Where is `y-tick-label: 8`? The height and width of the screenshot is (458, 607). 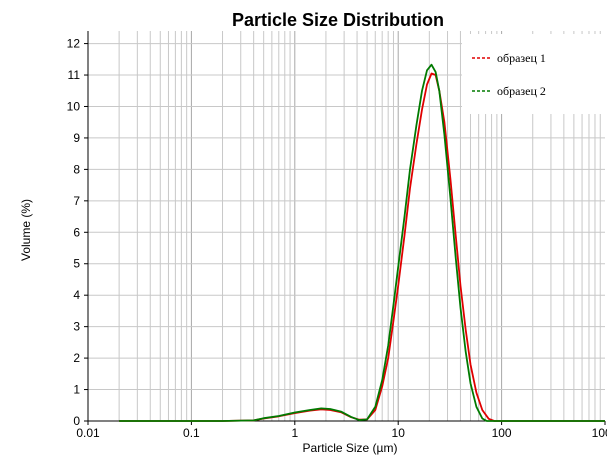 y-tick-label: 8 is located at coordinates (76, 169).